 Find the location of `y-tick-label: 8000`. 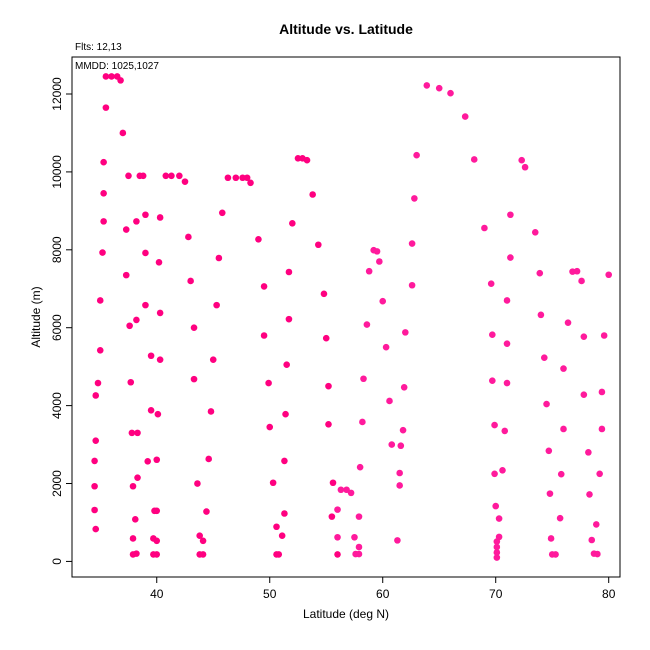

y-tick-label: 8000 is located at coordinates (57, 249).